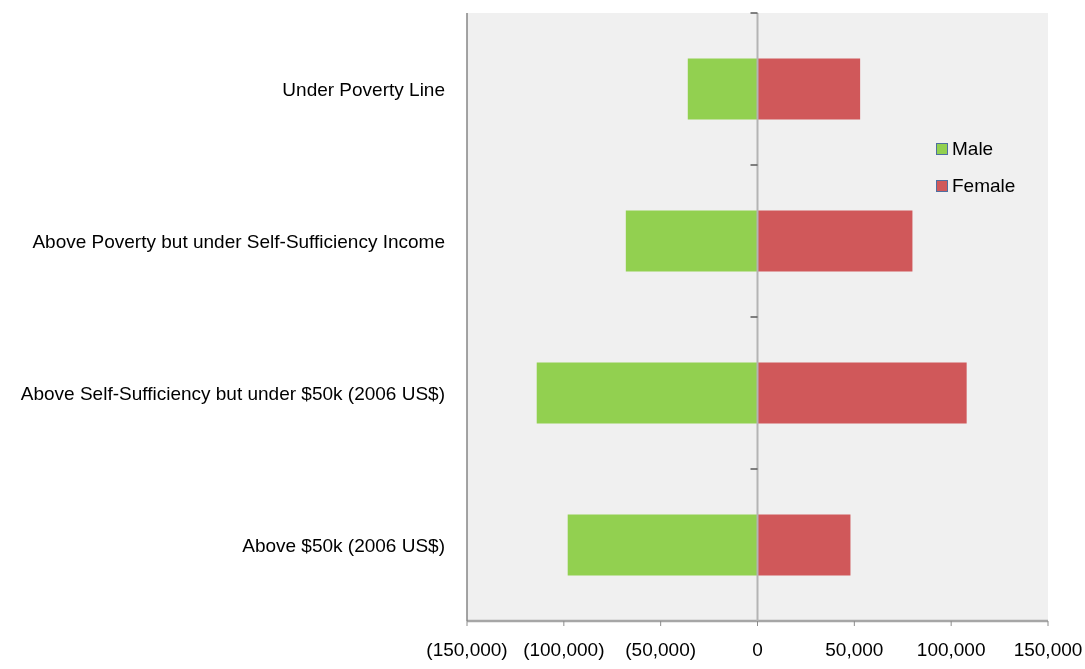  I want to click on legend-label: Male, so click(973, 148).